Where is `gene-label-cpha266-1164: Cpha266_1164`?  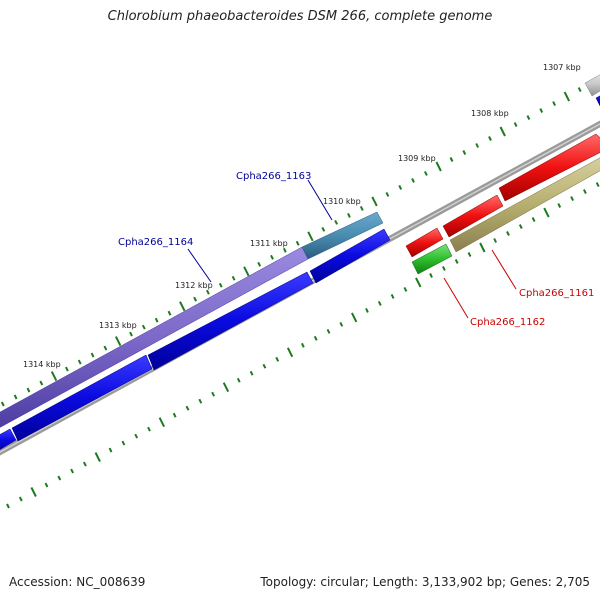
gene-label-cpha266-1164: Cpha266_1164 is located at coordinates (155, 242).